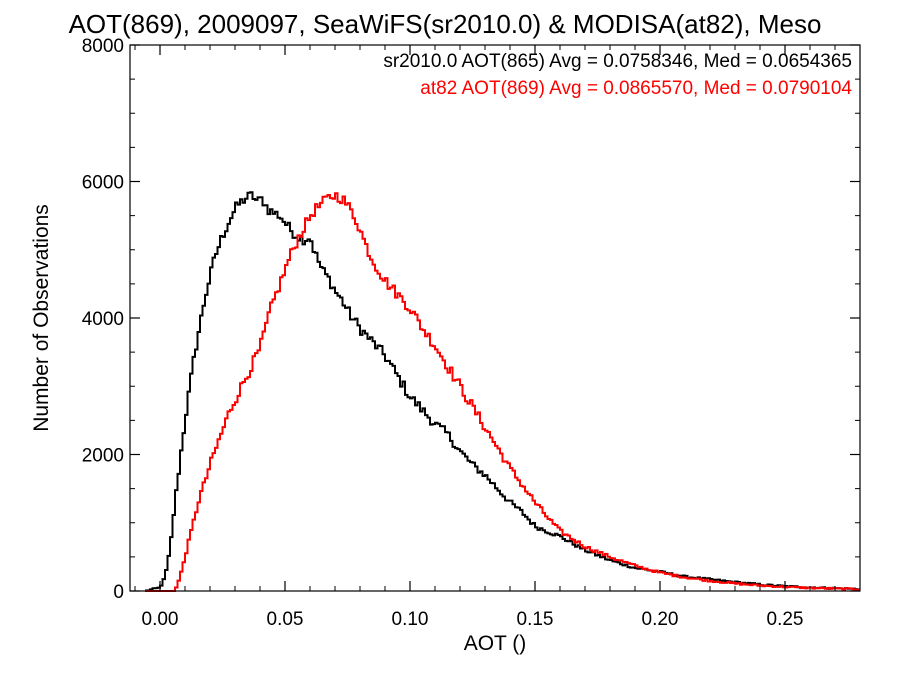  I want to click on x-tick-label: 0.15, so click(535, 619).